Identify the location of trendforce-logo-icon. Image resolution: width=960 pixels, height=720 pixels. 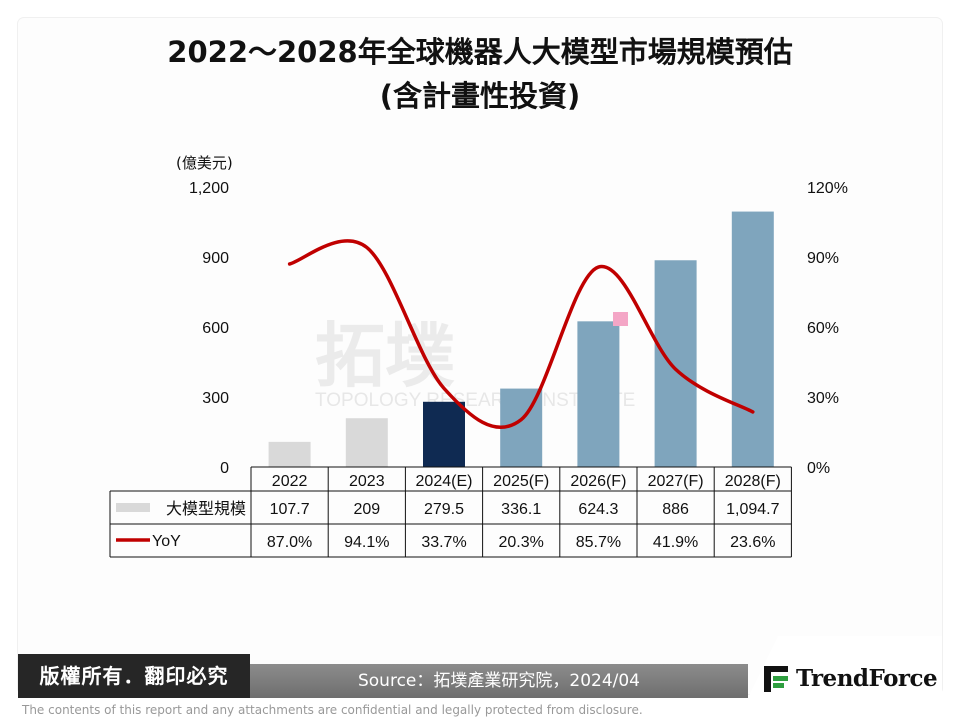
(777, 678).